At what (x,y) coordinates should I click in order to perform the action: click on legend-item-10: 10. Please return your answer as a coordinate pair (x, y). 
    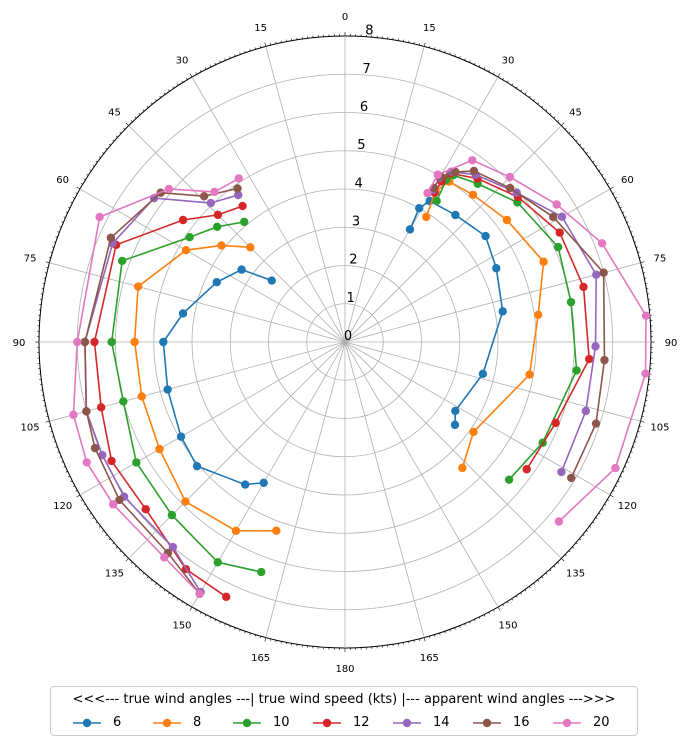
    Looking at the image, I should click on (271, 723).